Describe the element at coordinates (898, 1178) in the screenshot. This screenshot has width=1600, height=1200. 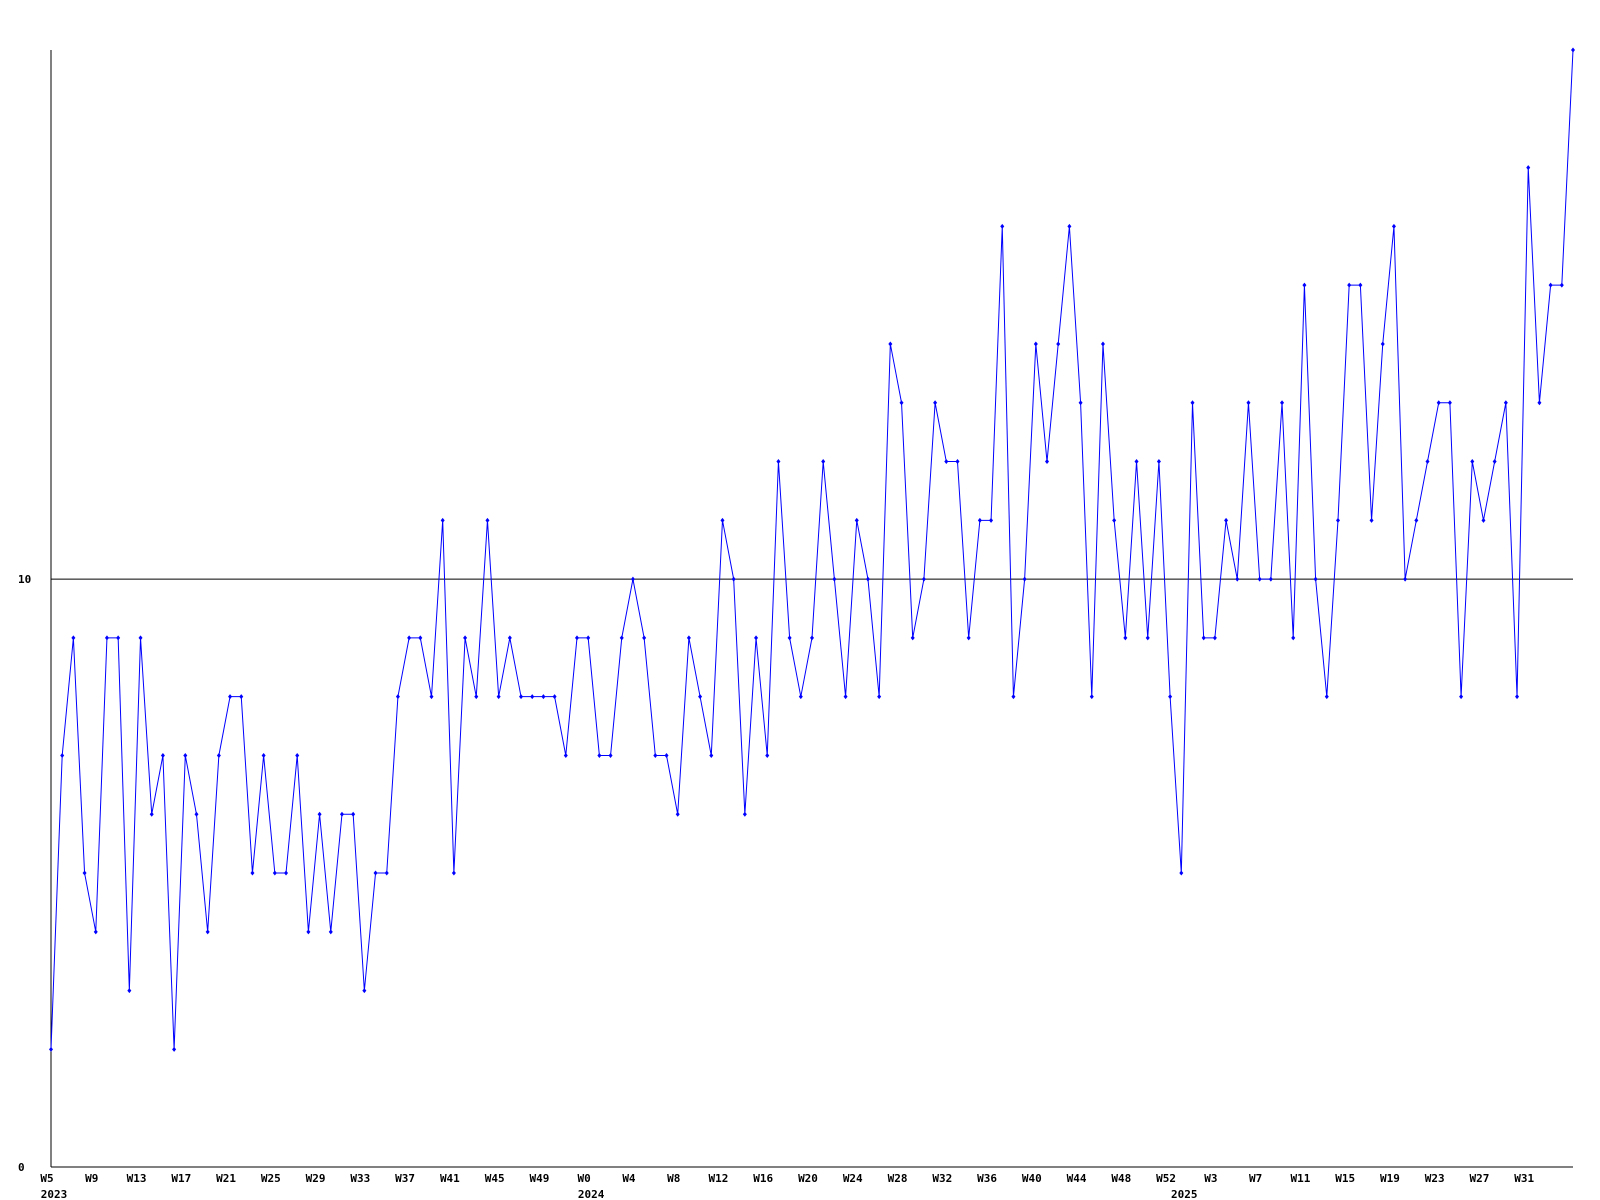
I see `x-tick-label: W28` at that location.